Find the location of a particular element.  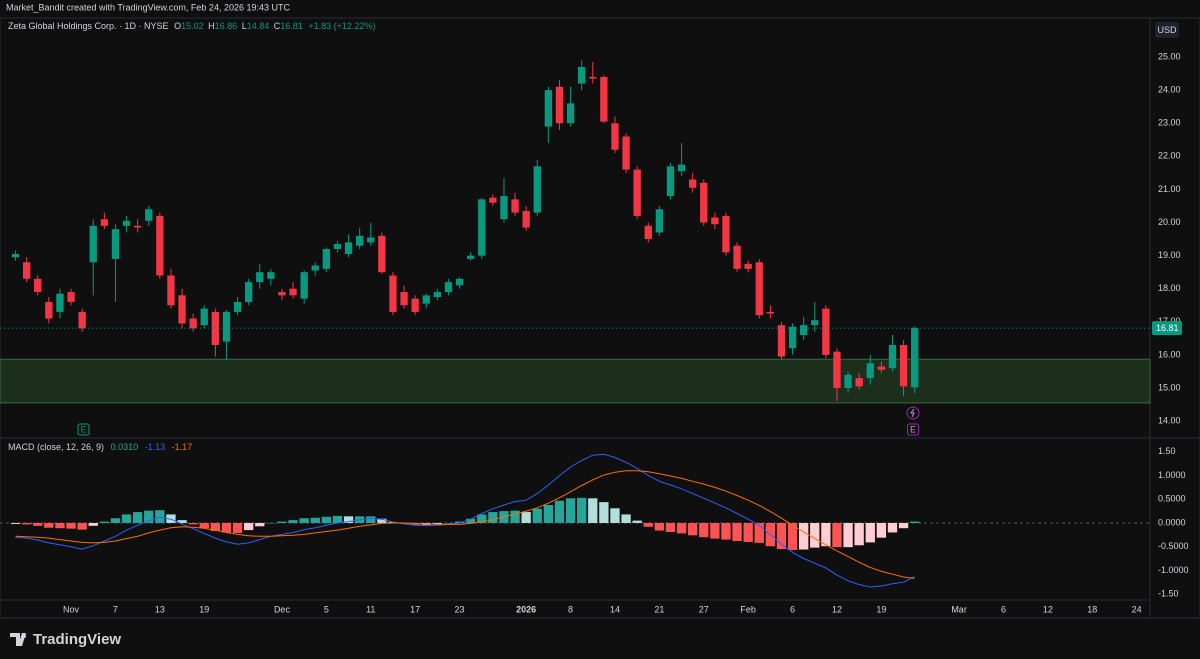

x-tick-label: 18 is located at coordinates (1092, 609).